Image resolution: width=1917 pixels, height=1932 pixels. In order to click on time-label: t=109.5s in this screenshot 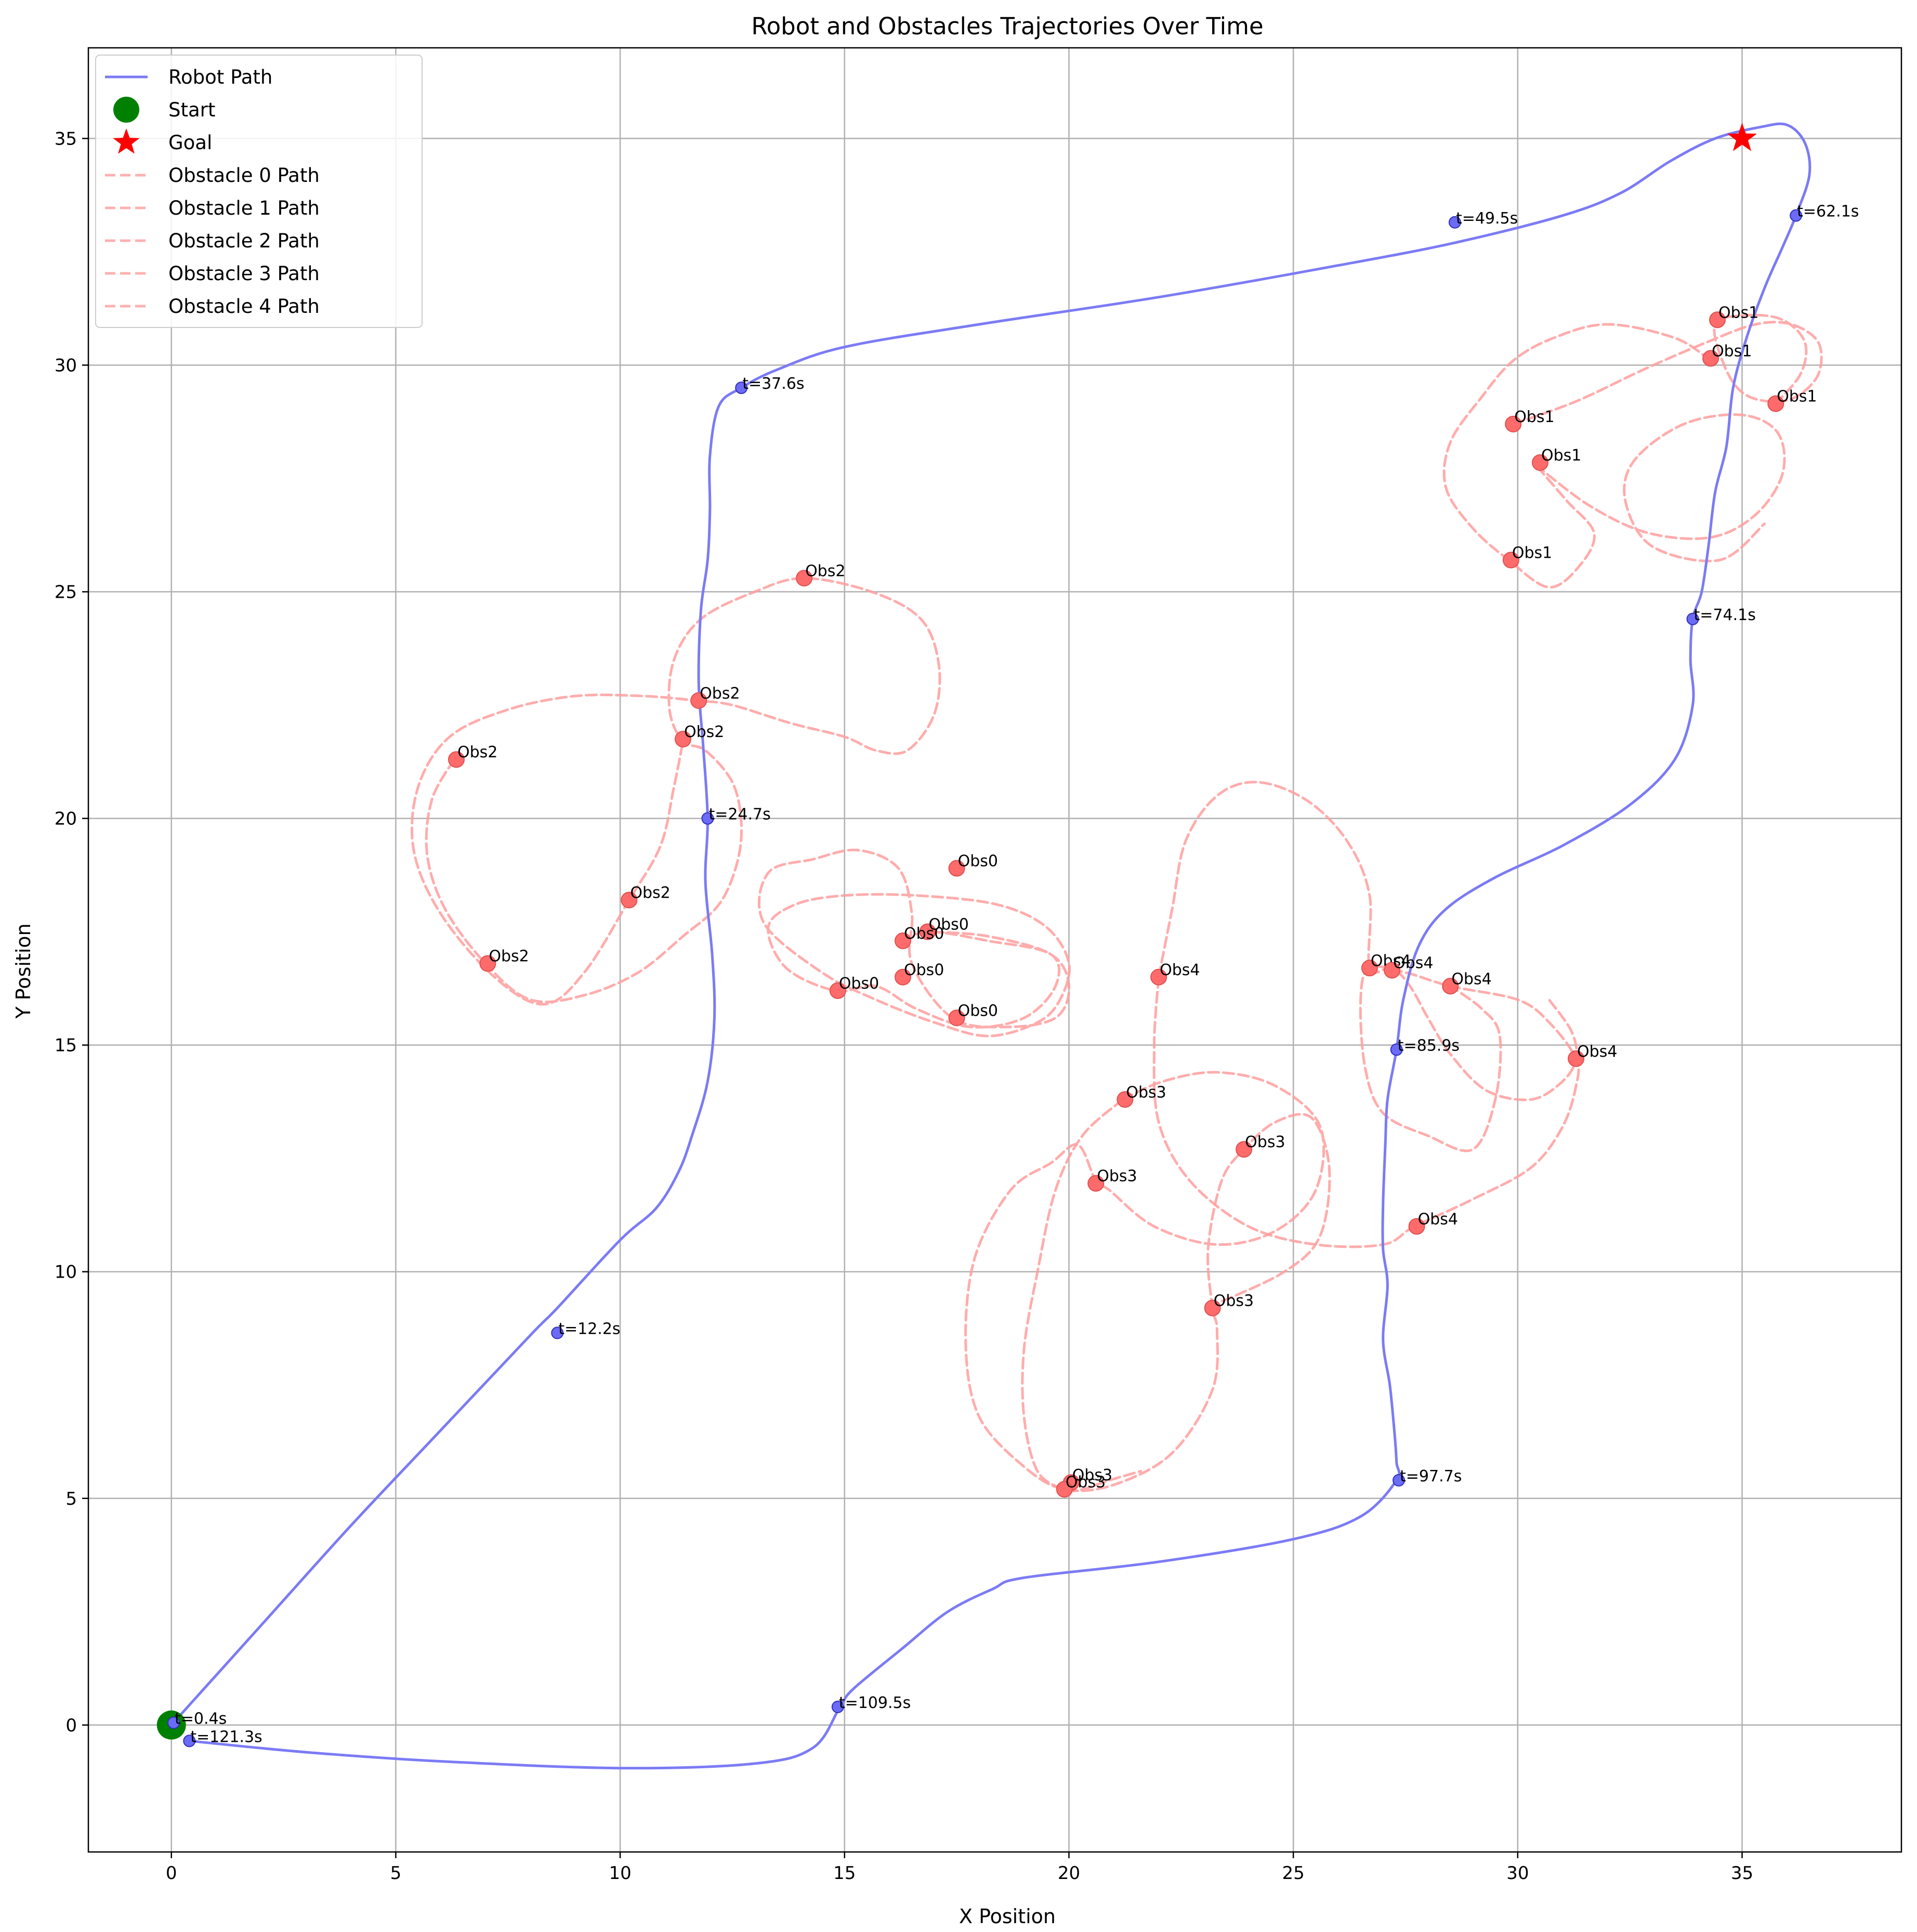, I will do `click(875, 1703)`.